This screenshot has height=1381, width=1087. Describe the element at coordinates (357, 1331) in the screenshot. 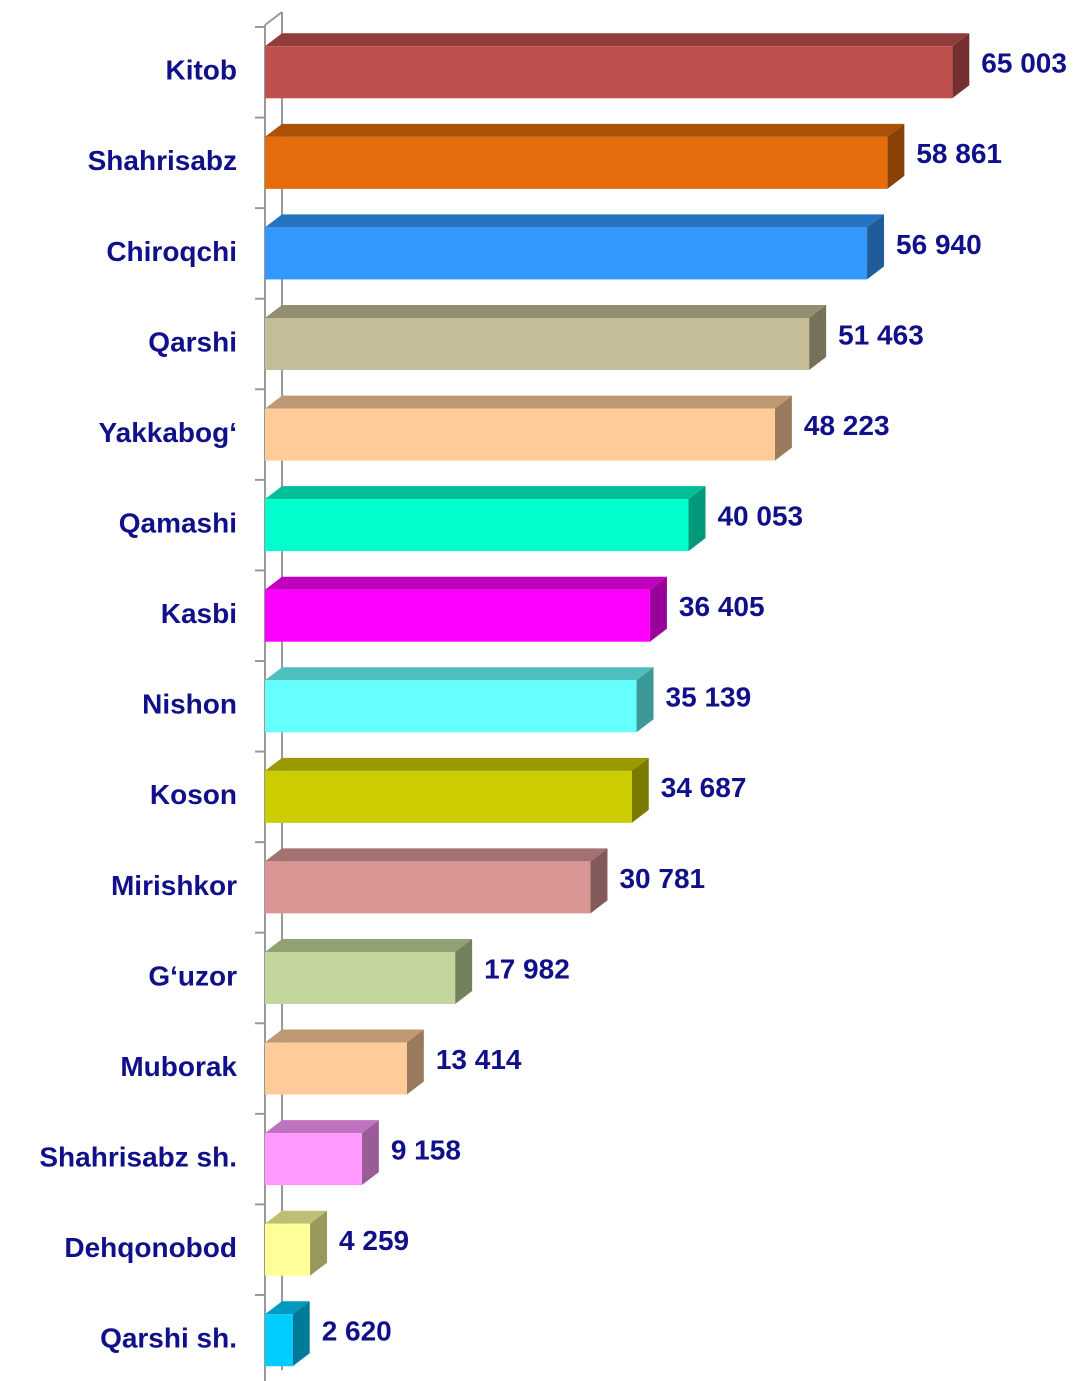

I see `value-label: 2 620` at that location.